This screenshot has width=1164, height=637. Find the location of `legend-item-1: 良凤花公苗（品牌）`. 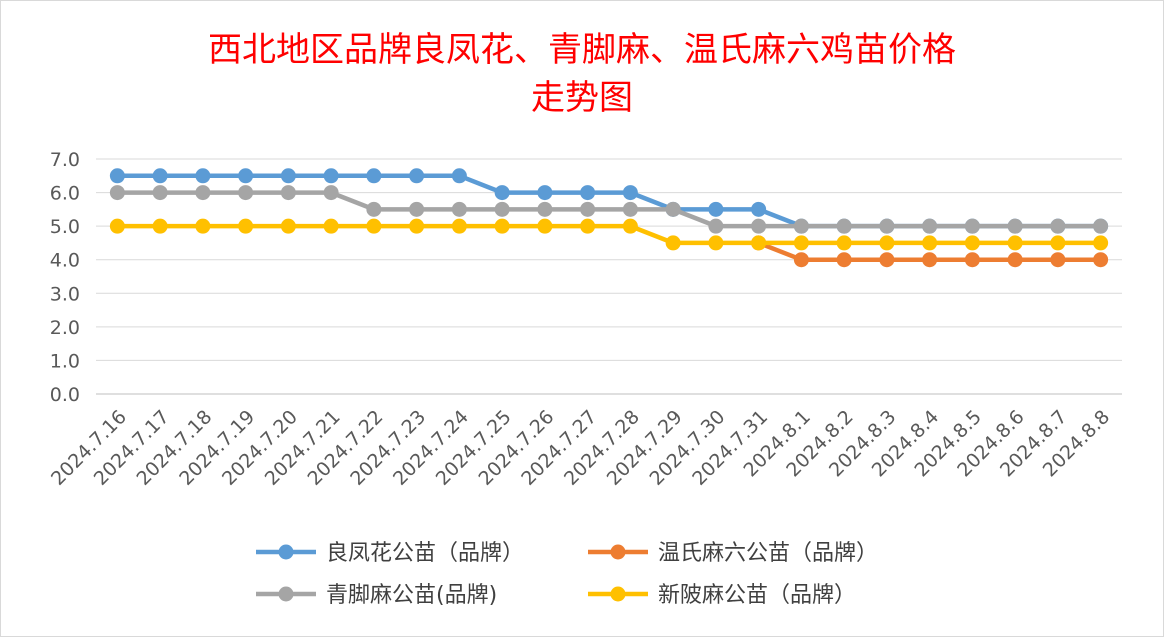

legend-item-1: 良凤花公苗（品牌） is located at coordinates (390, 553).